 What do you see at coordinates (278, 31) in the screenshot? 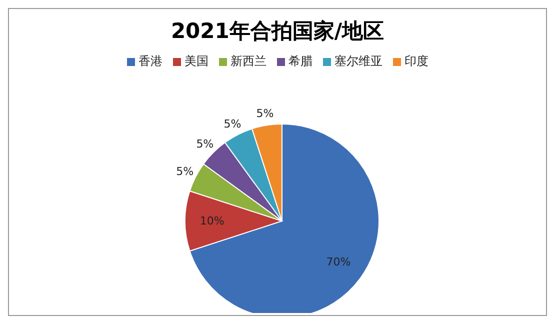
I see `chart-title: 2021年合拍国家/地区` at bounding box center [278, 31].